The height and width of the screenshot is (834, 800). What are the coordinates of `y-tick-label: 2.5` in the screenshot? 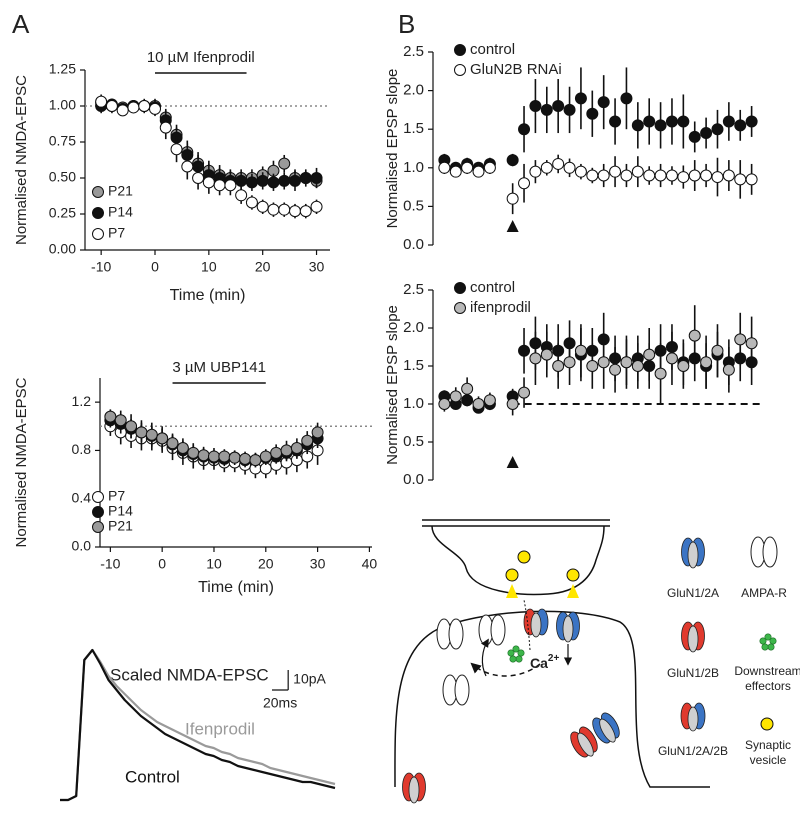 It's located at (413, 51).